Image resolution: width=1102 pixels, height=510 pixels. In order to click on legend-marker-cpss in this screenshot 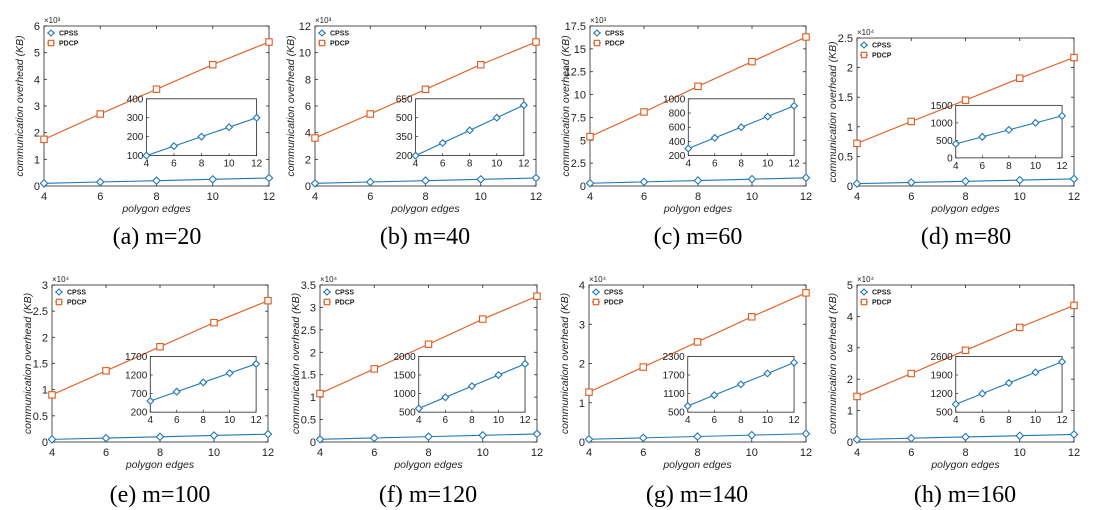, I will do `click(864, 292)`.